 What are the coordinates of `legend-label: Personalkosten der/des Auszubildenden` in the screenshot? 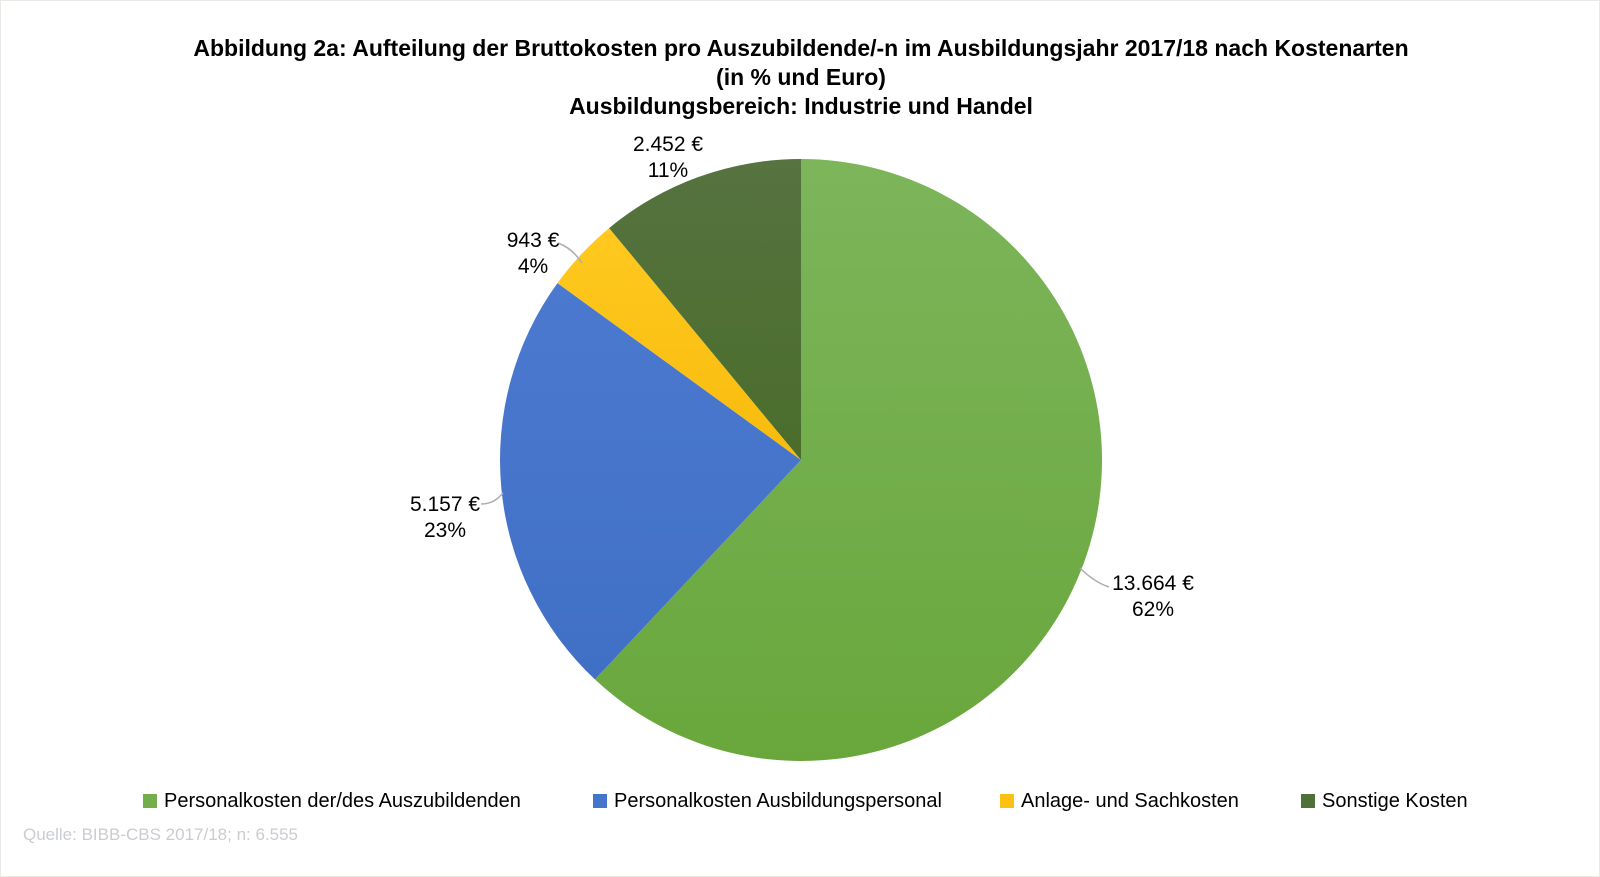 It's located at (342, 801).